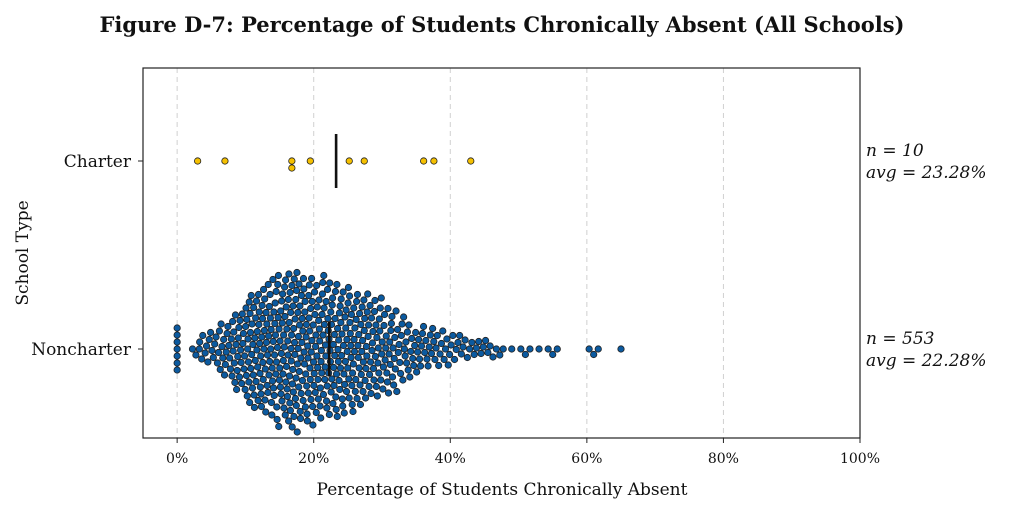 The image size is (1024, 517). What do you see at coordinates (586, 459) in the screenshot?
I see `x-tick-label: 60%` at bounding box center [586, 459].